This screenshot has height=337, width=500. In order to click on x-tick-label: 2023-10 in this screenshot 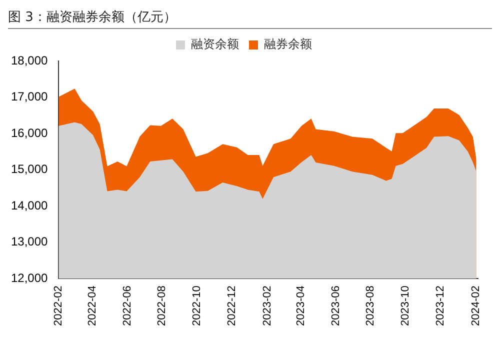, I will do `click(406, 306)`.